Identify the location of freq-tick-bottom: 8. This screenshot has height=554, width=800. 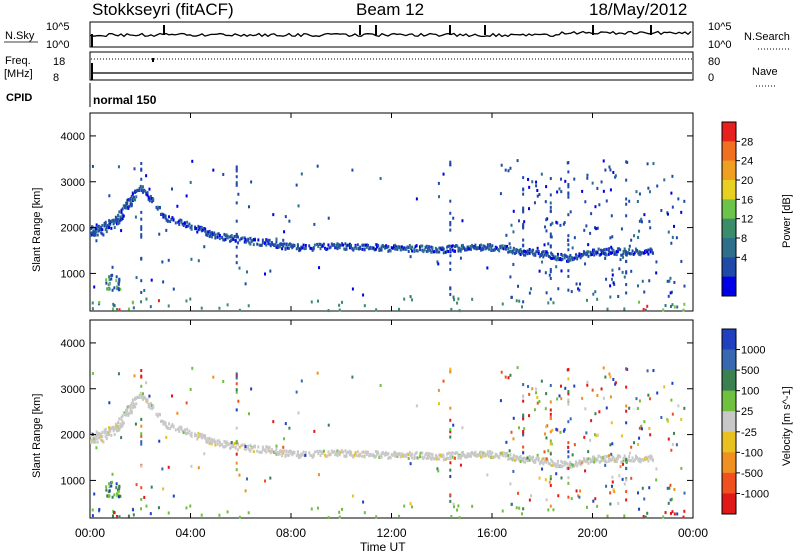
(56, 78).